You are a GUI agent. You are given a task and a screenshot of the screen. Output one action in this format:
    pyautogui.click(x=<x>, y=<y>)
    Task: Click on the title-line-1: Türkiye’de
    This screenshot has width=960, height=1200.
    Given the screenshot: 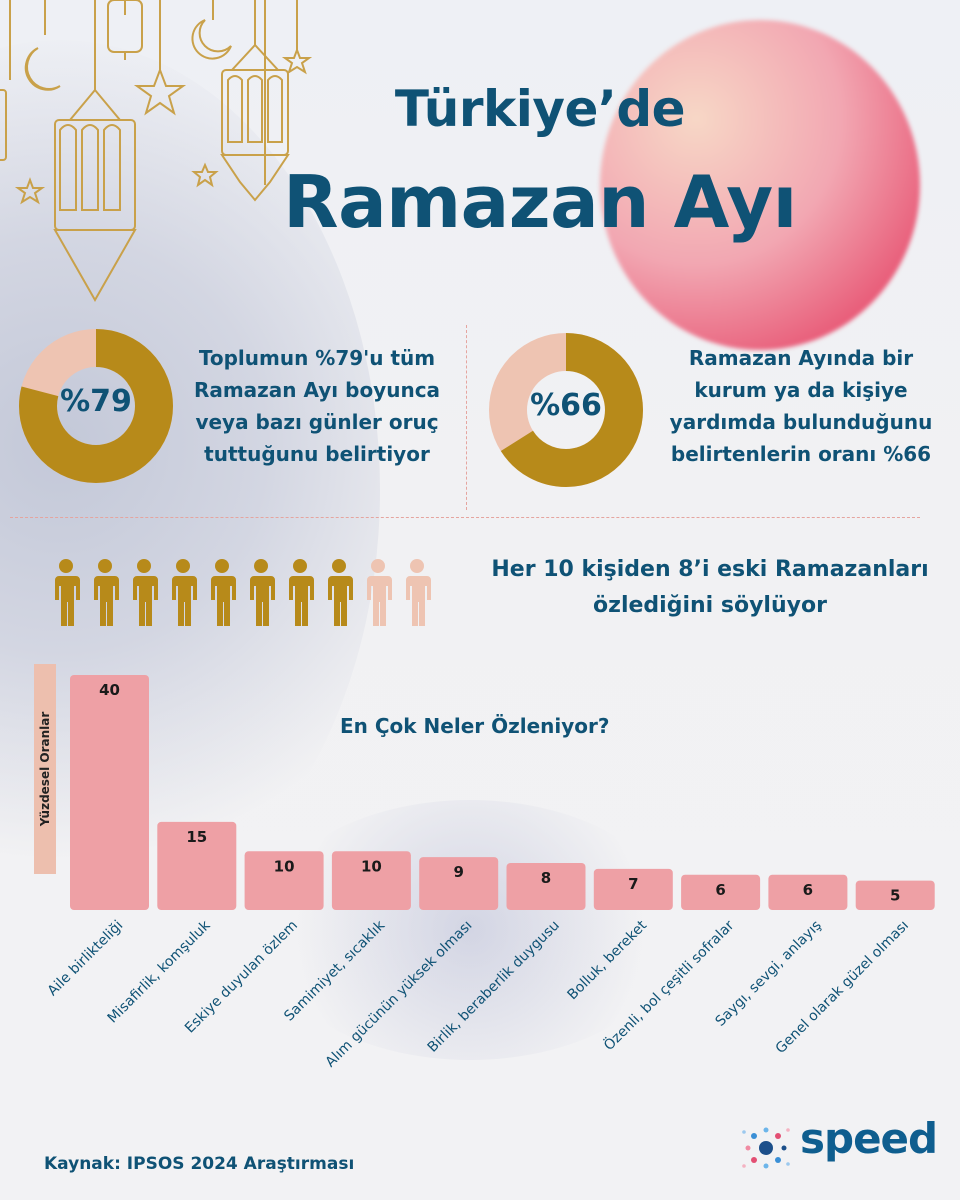 What is the action you would take?
    pyautogui.click(x=540, y=109)
    